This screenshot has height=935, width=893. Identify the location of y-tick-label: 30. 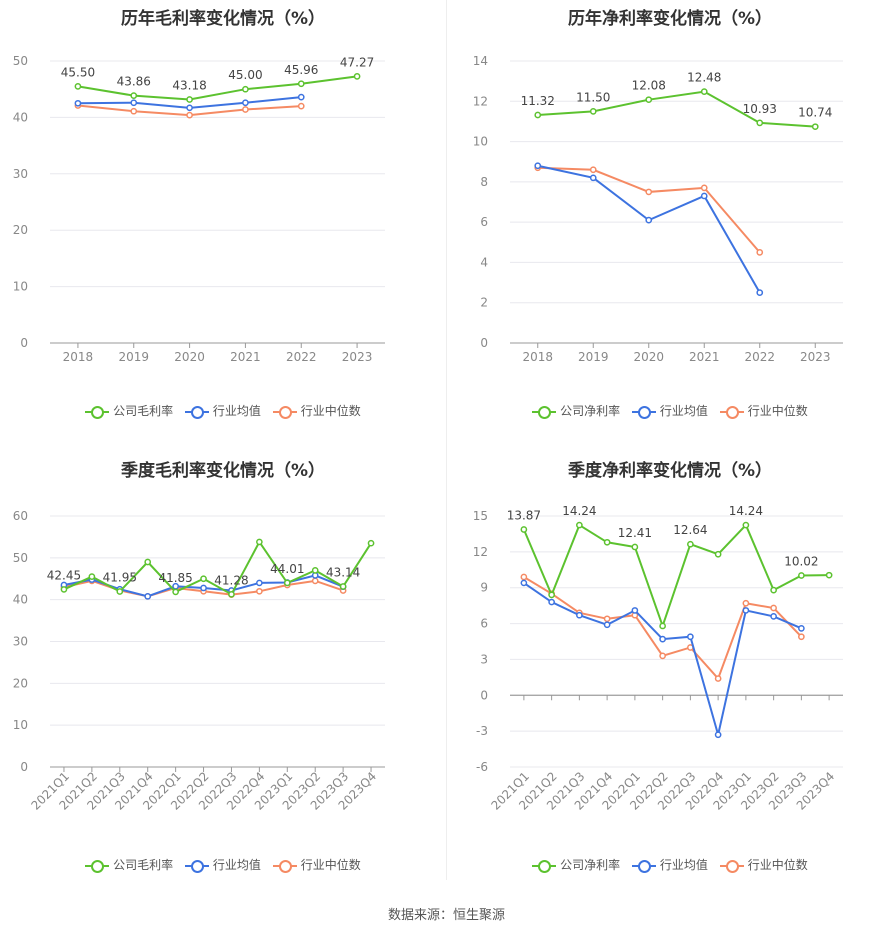
(20, 642).